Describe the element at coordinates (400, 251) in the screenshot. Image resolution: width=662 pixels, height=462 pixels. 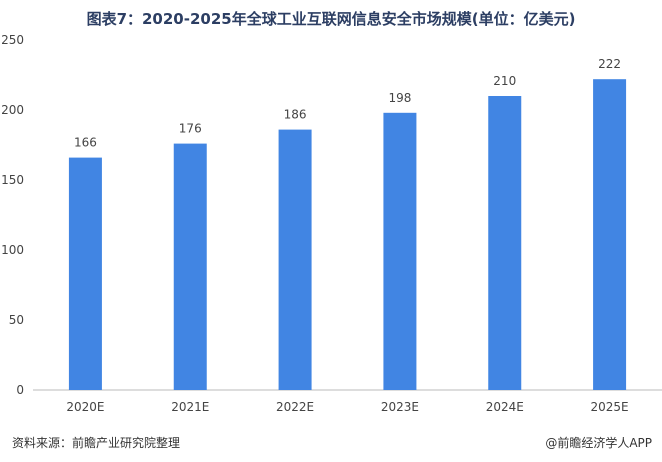
I see `bar-2023E` at that location.